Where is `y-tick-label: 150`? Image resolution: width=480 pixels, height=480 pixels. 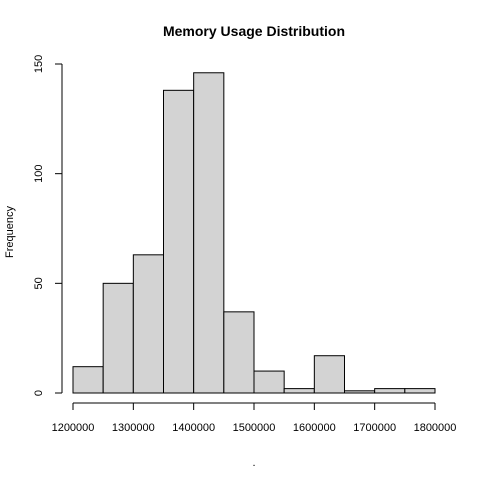
y-tick-label: 150 is located at coordinates (39, 64).